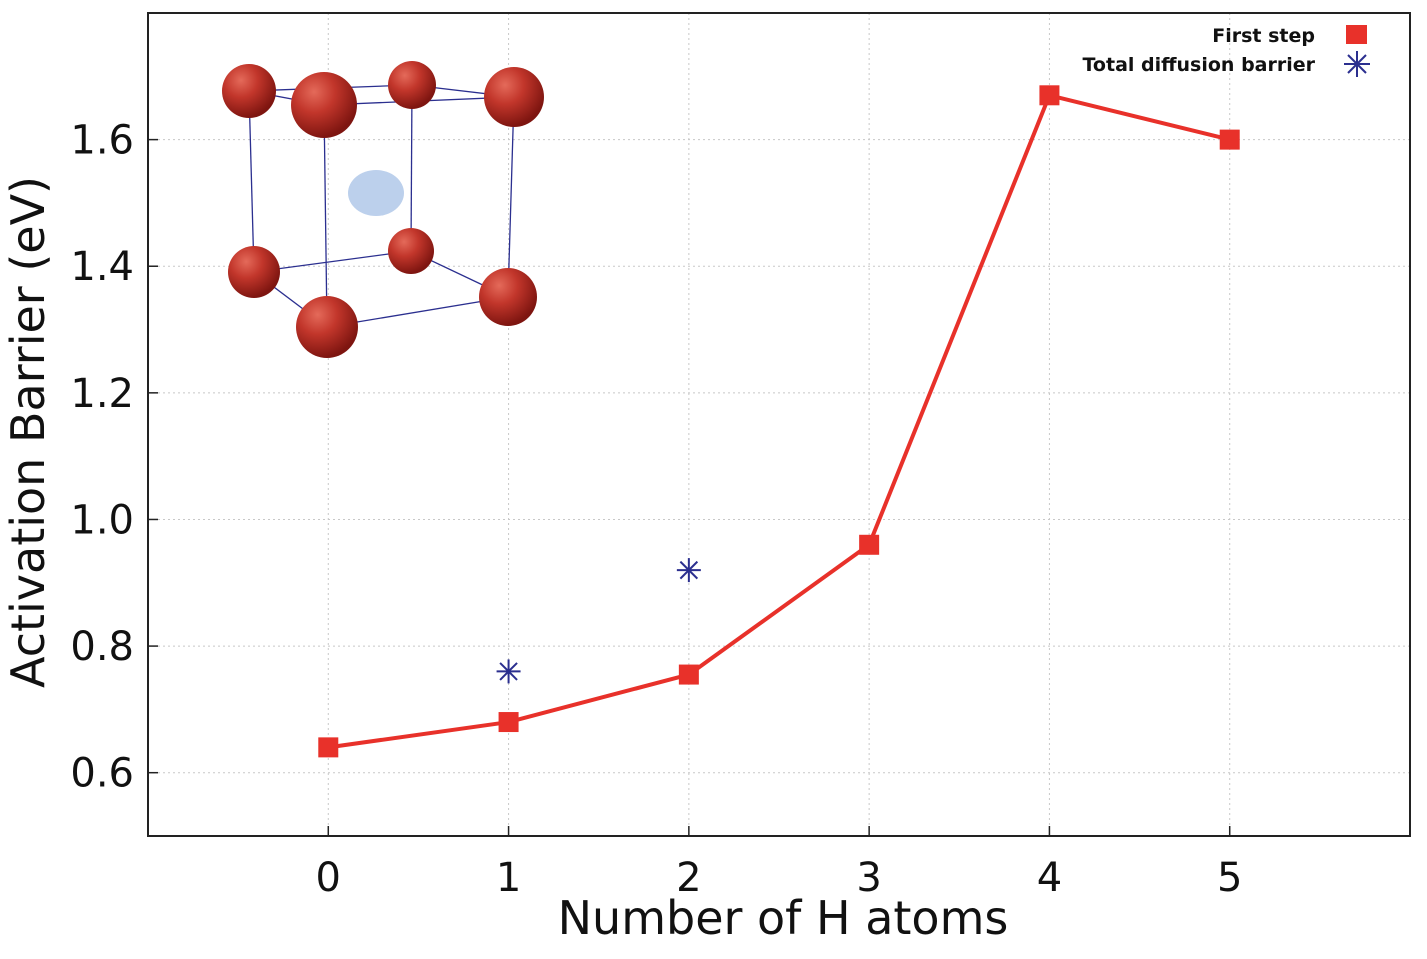 Image resolution: width=1427 pixels, height=959 pixels. Describe the element at coordinates (328, 878) in the screenshot. I see `x-tick-label: 0` at that location.